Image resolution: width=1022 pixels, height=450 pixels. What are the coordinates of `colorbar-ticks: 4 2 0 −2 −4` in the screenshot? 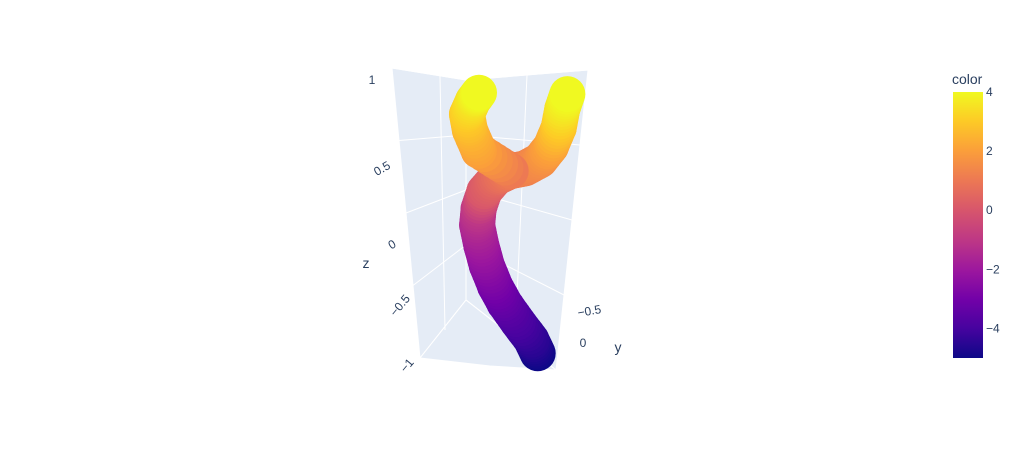 It's located at (993, 210).